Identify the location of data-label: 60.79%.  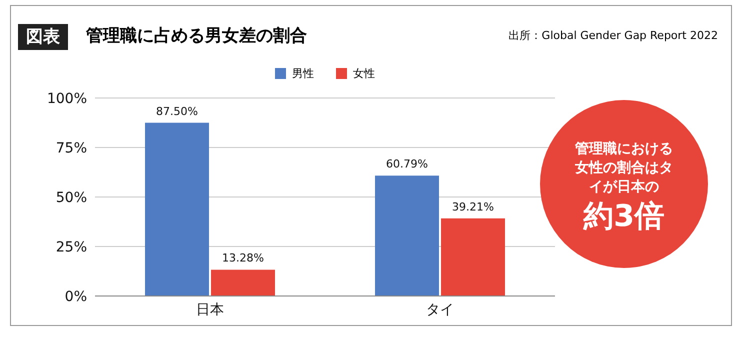
(407, 164).